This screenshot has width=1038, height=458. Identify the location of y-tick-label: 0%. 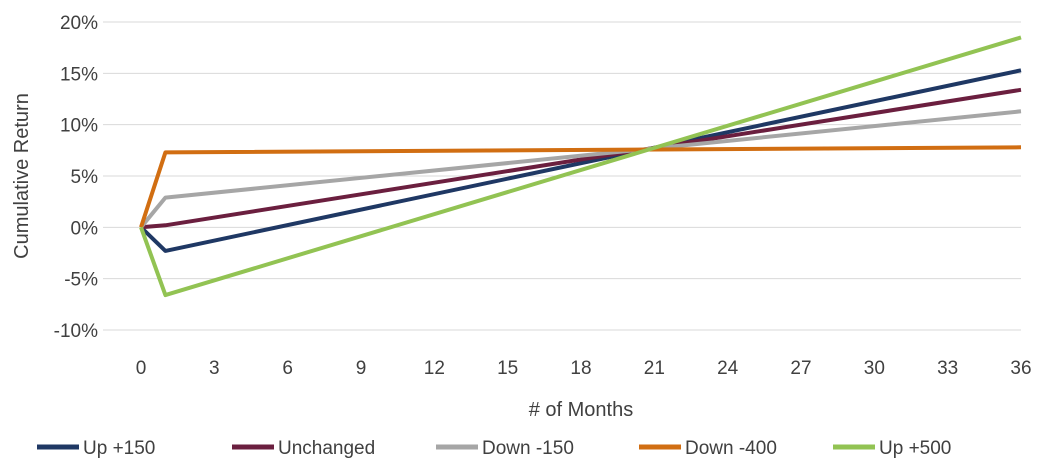
(85, 228).